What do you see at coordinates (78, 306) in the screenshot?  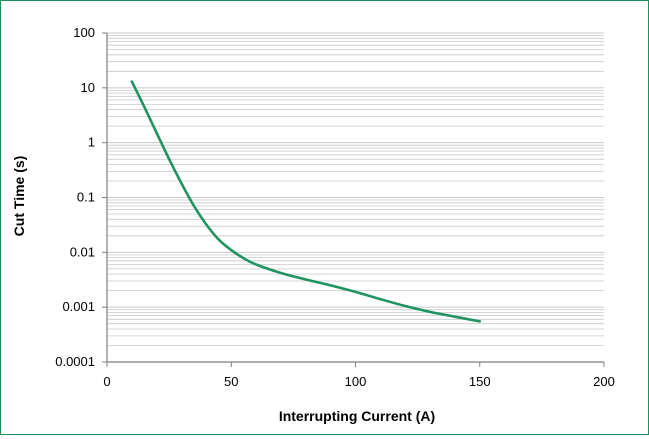 I see `y-tick-label: 0.001` at bounding box center [78, 306].